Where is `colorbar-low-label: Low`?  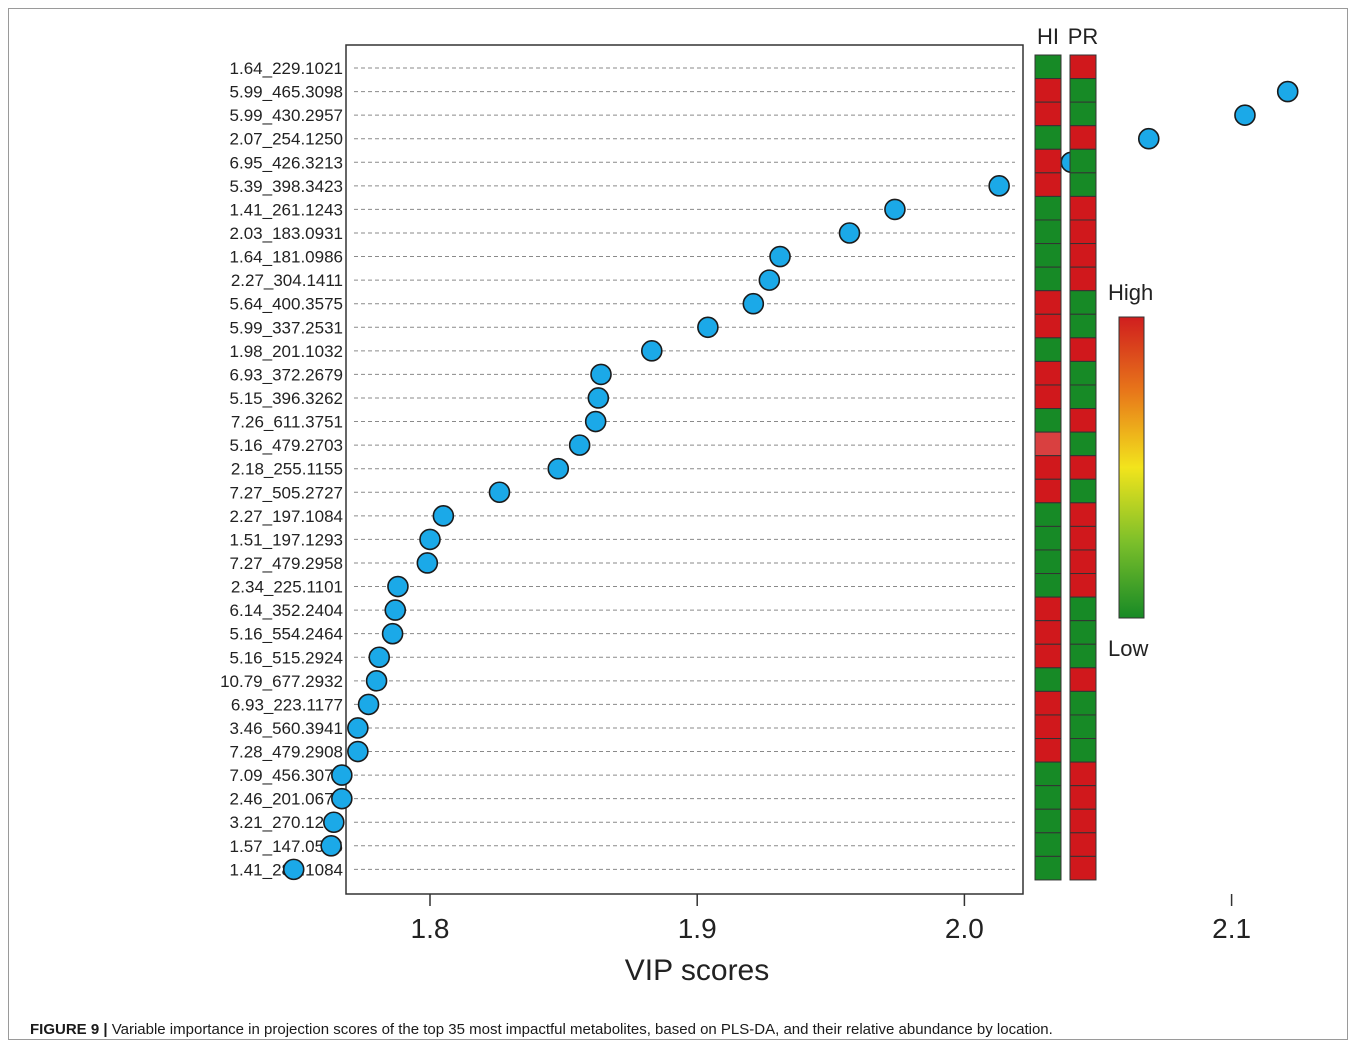
colorbar-low-label: Low is located at coordinates (1128, 648).